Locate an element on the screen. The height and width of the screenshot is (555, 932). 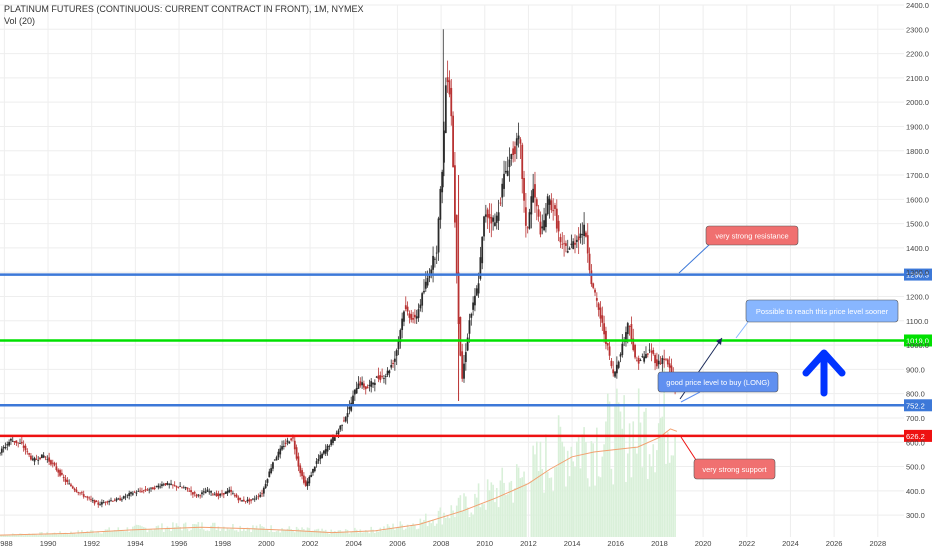
volume-indicator-label: Vol (20) is located at coordinates (20, 21).